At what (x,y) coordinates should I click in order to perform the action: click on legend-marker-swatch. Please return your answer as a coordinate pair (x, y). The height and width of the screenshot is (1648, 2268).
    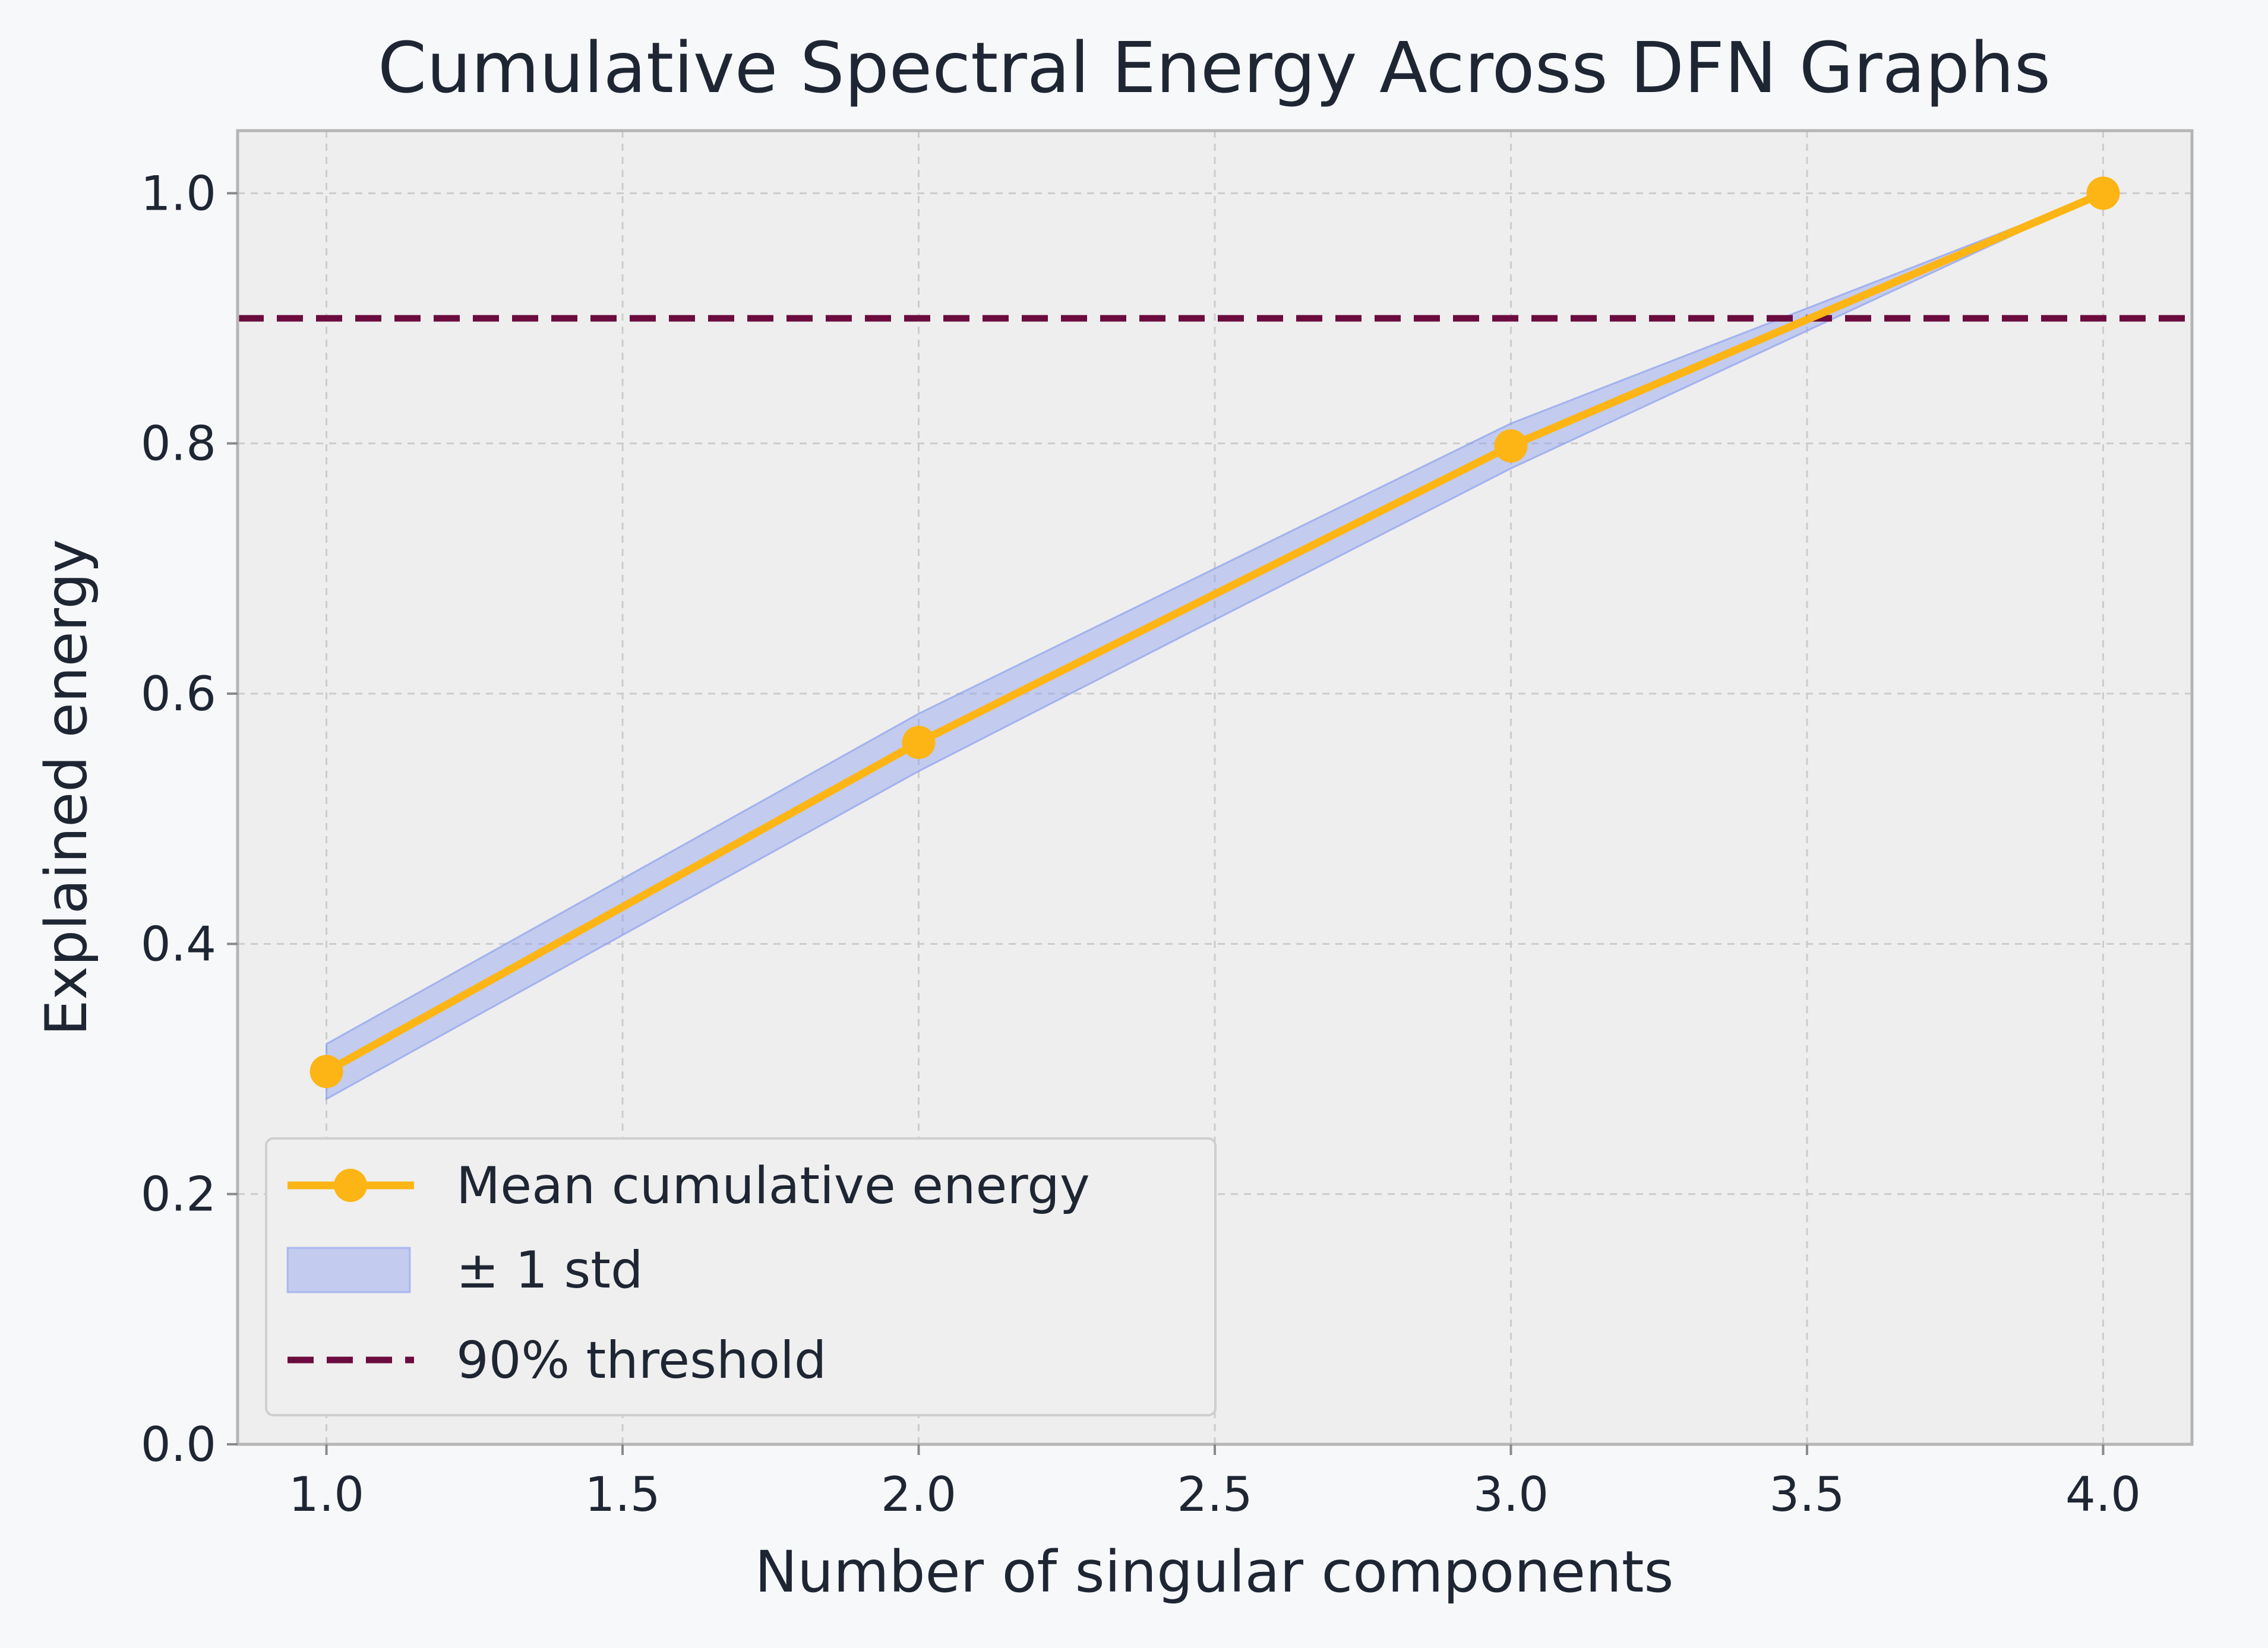
    Looking at the image, I should click on (350, 1185).